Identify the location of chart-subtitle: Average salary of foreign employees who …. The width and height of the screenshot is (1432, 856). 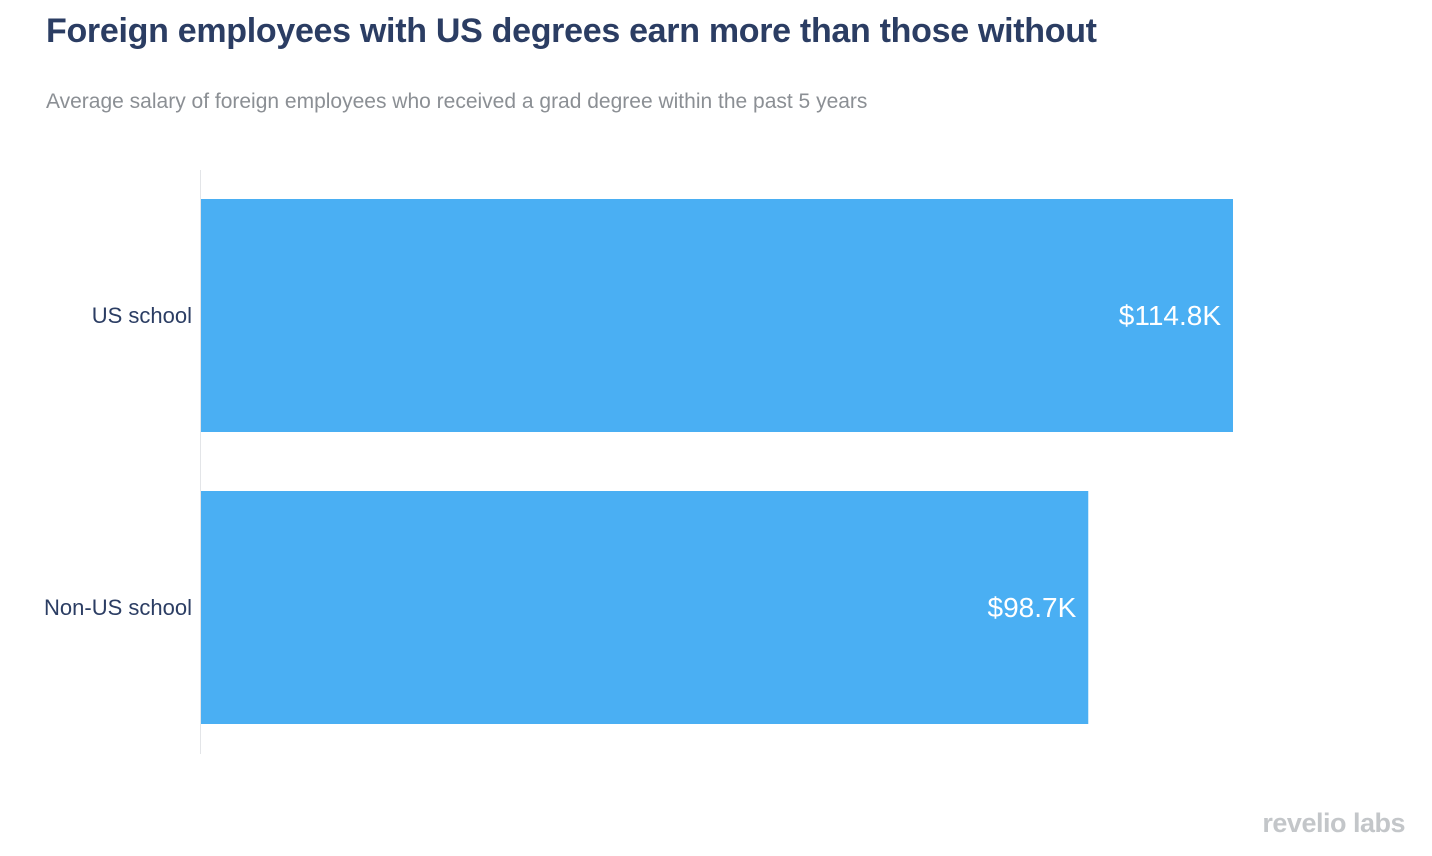
(457, 101).